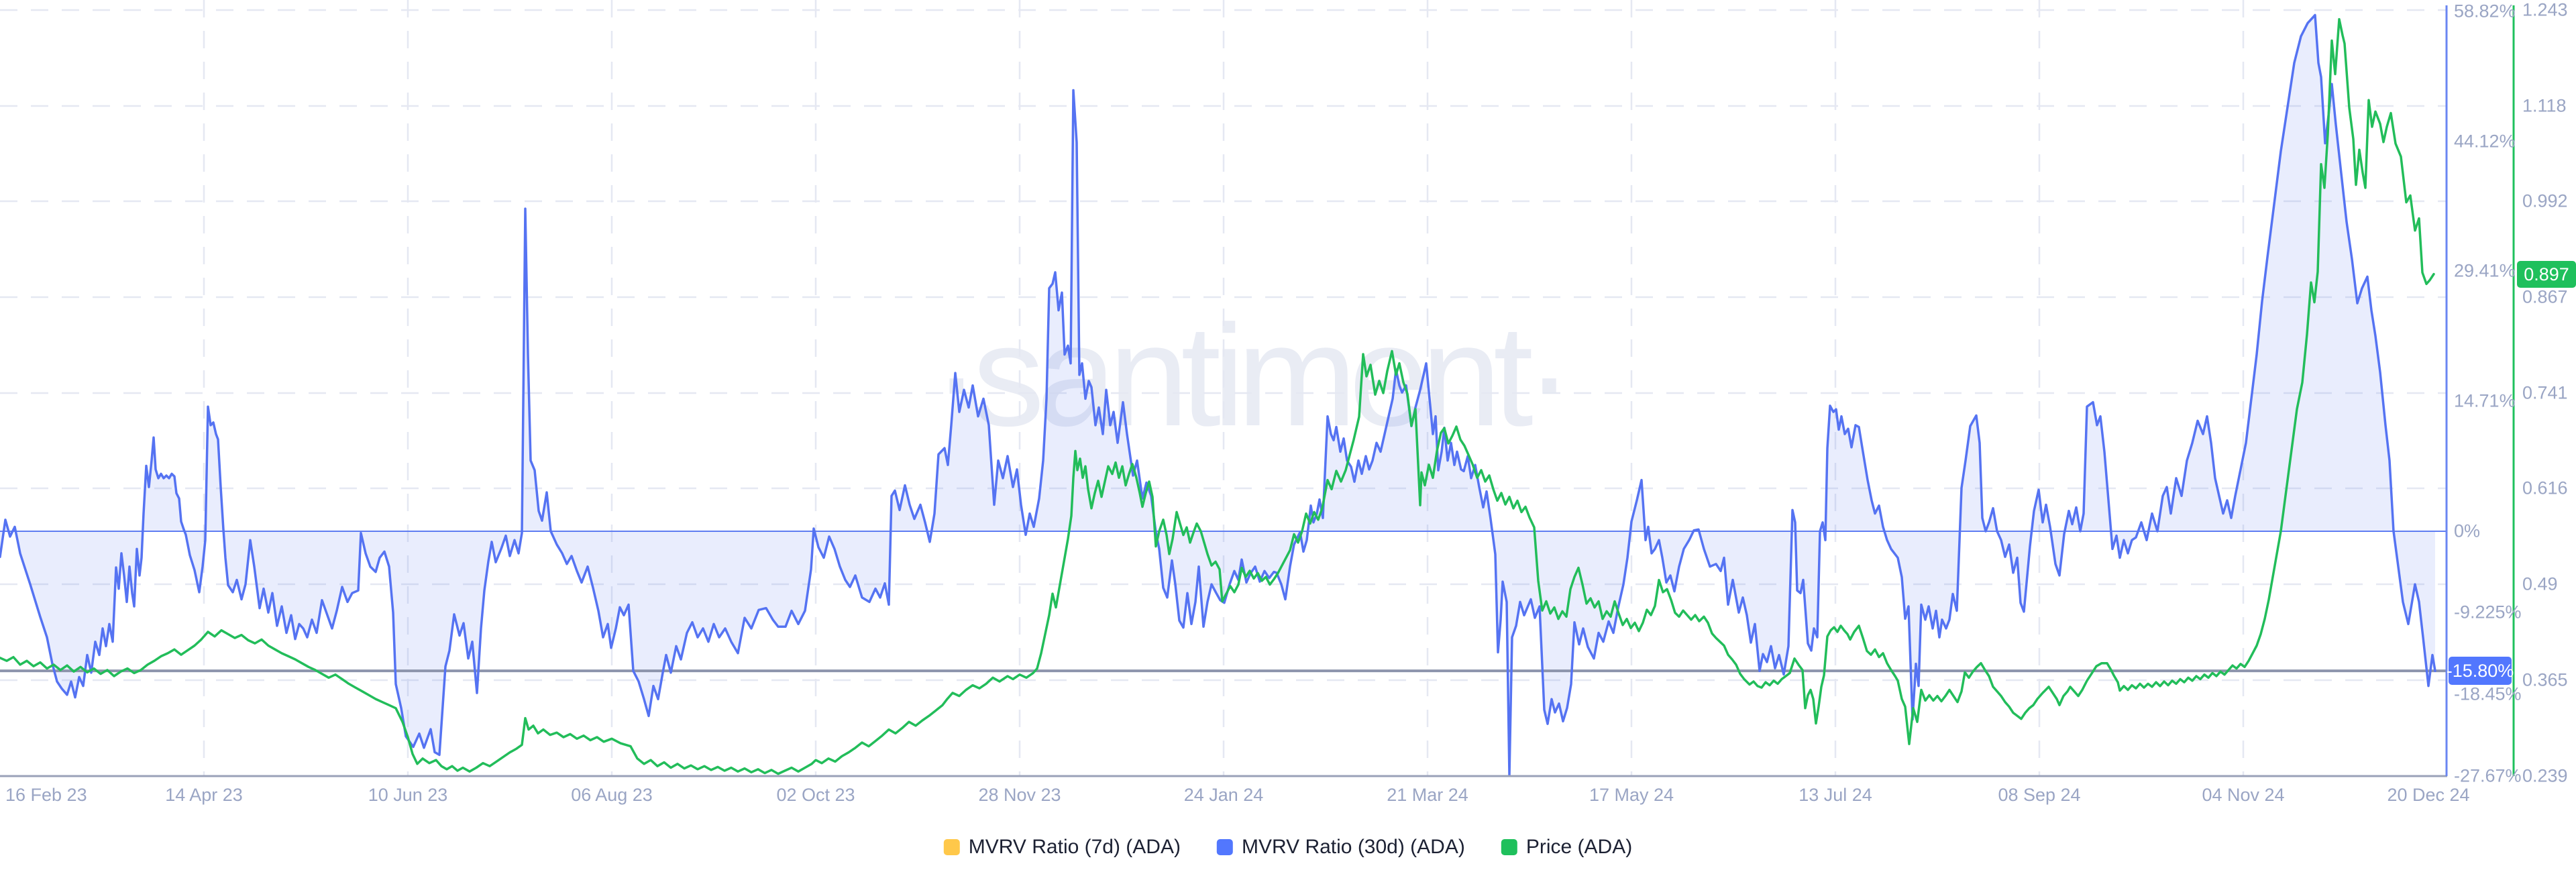 This screenshot has height=872, width=2576. What do you see at coordinates (1353, 847) in the screenshot?
I see `legend-label: MVRV Ratio (30d) (ADA)` at bounding box center [1353, 847].